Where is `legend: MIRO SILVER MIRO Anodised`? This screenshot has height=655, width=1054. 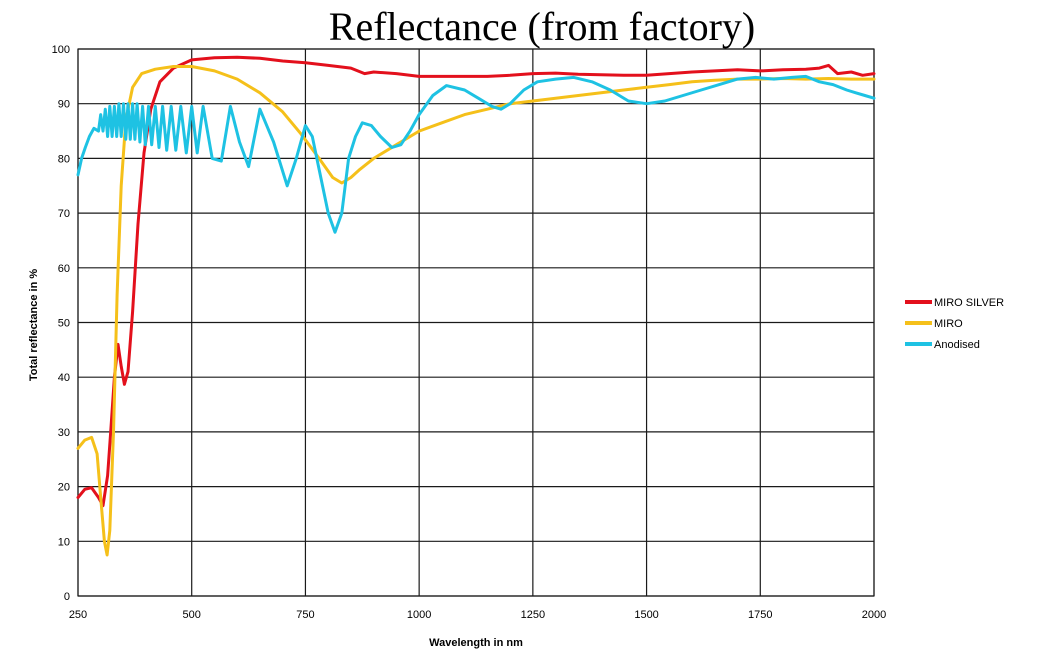 legend: MIRO SILVER MIRO Anodised is located at coordinates (954, 324).